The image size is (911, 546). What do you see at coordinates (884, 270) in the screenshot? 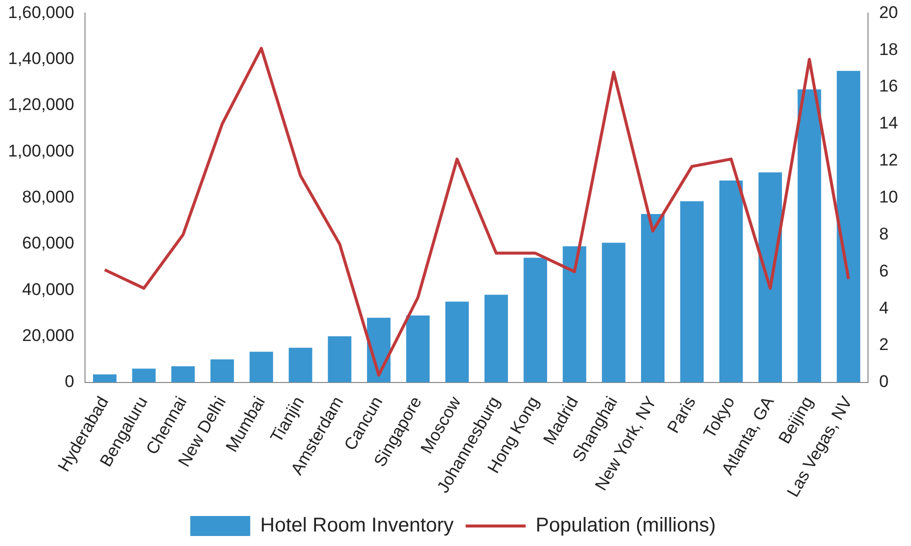
I see `y2-tick-label: 6` at bounding box center [884, 270].